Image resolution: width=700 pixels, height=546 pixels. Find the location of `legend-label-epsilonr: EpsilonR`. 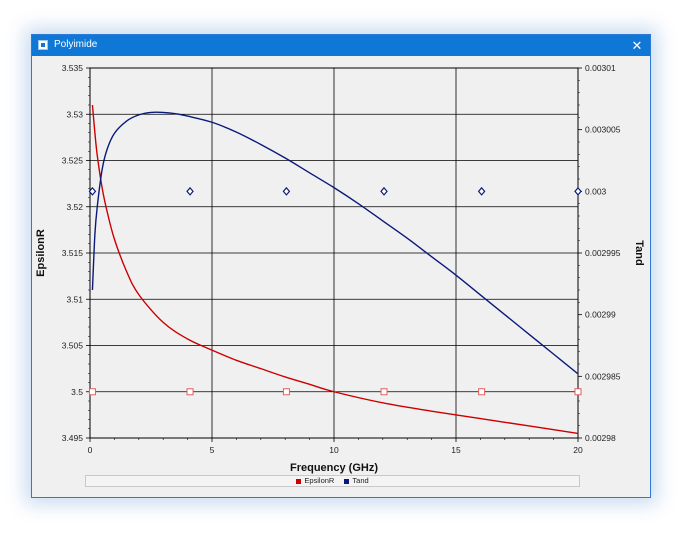

legend-label-epsilonr: EpsilonR is located at coordinates (319, 480).